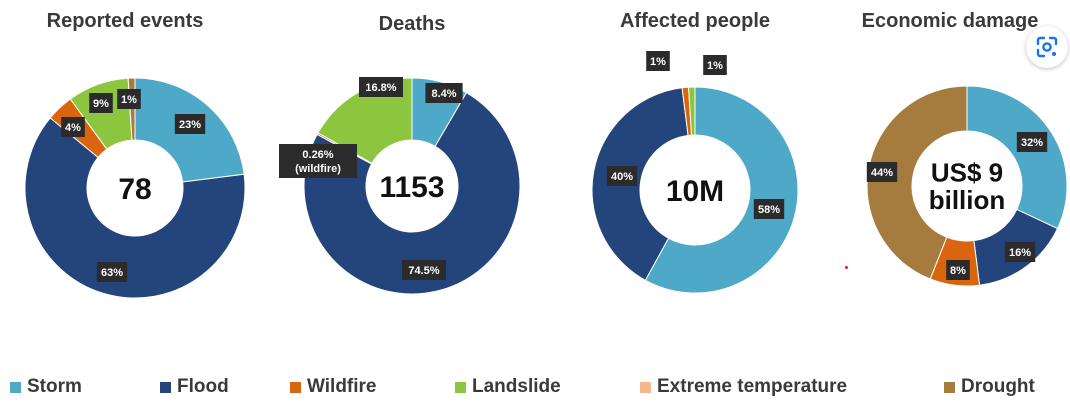  I want to click on data-label: 4%, so click(73, 127).